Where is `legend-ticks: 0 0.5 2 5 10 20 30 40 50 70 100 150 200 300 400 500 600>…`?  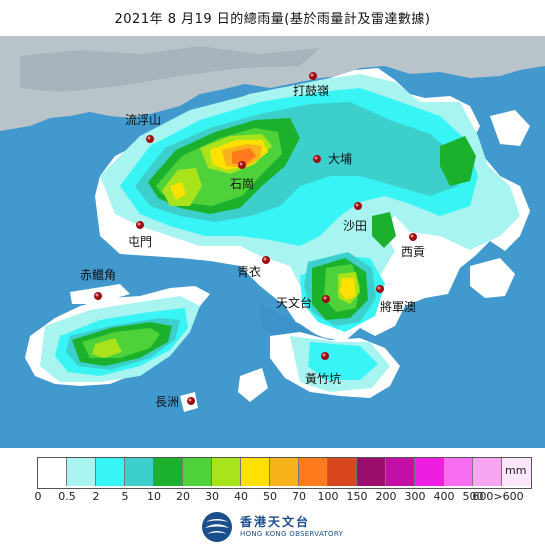
legend-ticks: 0 0.5 2 5 10 20 30 40 50 70 100 150 200 300 400 500 600>… is located at coordinates (272, 498).